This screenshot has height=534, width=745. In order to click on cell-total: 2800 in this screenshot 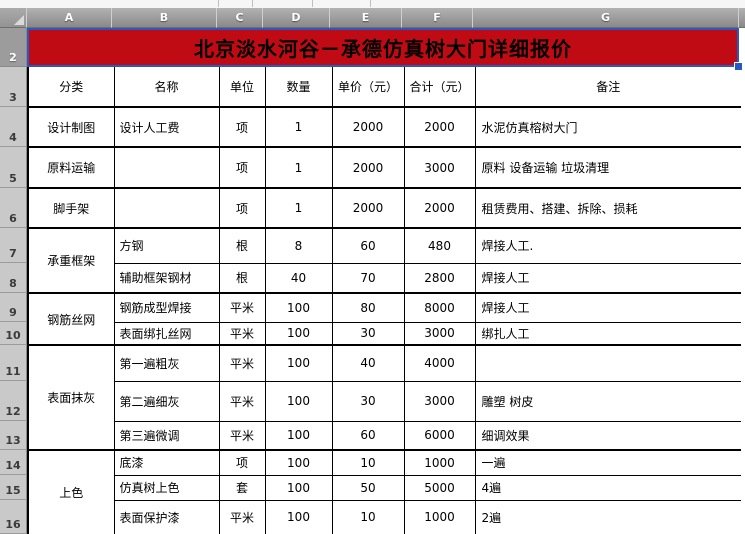, I will do `click(439, 277)`.